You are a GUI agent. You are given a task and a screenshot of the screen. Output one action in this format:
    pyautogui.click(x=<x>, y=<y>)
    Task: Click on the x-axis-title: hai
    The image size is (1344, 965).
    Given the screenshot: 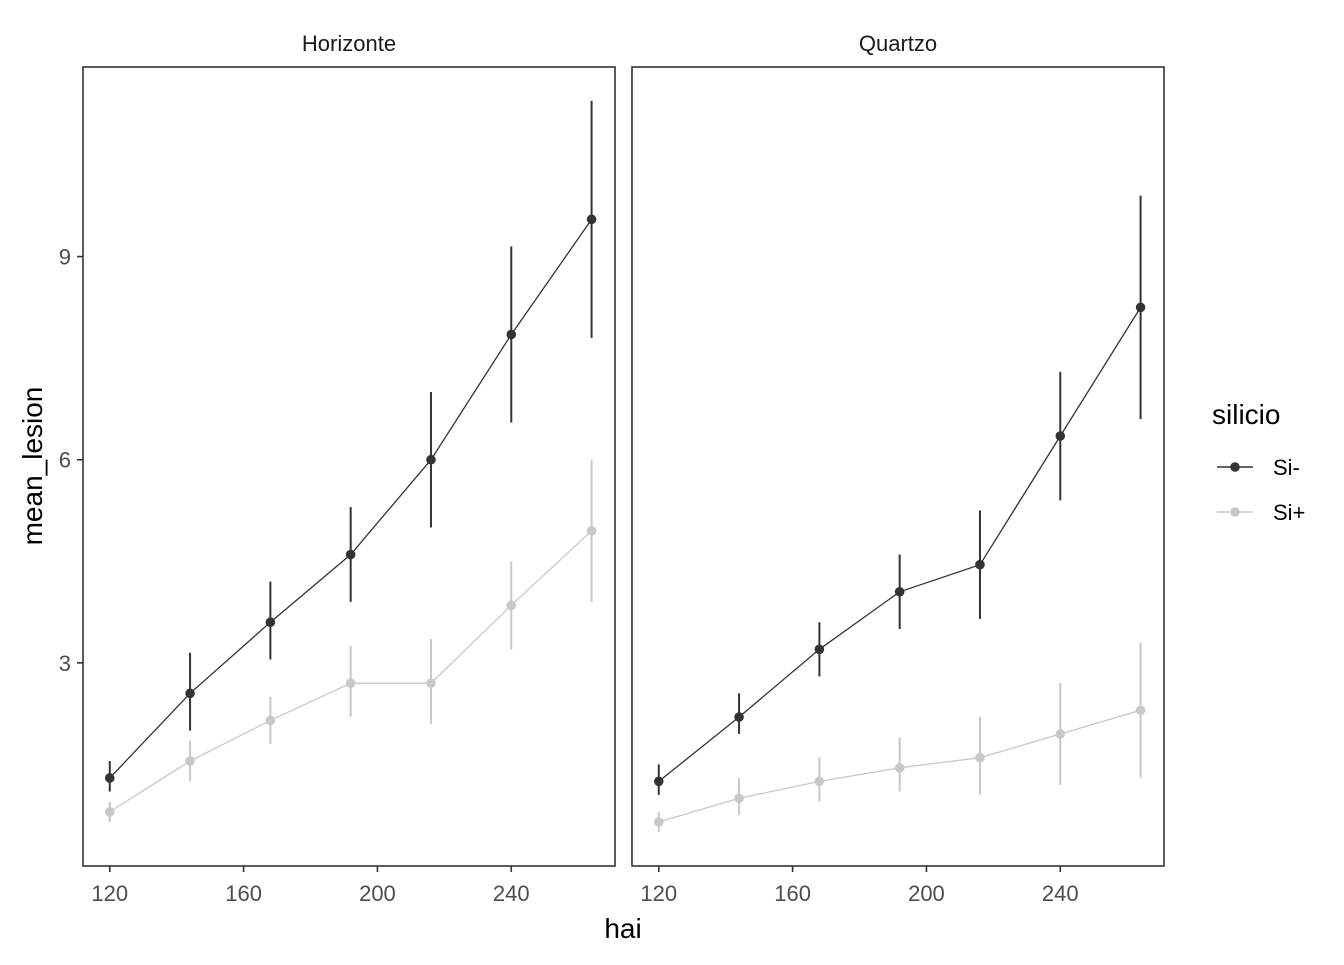 What is the action you would take?
    pyautogui.click(x=622, y=928)
    